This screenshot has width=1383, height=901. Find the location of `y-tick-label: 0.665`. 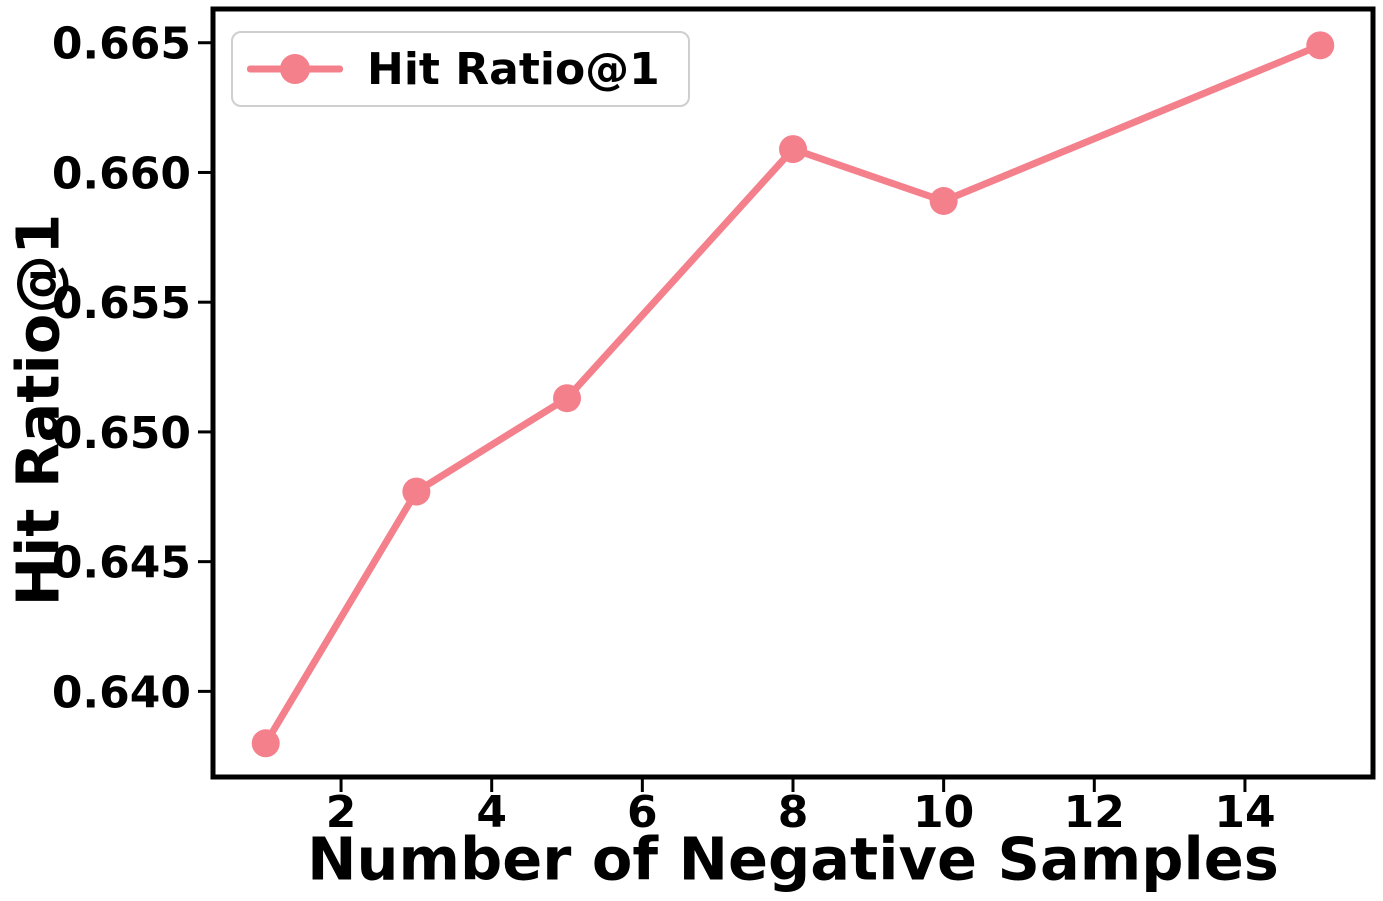

y-tick-label: 0.665 is located at coordinates (121, 44).